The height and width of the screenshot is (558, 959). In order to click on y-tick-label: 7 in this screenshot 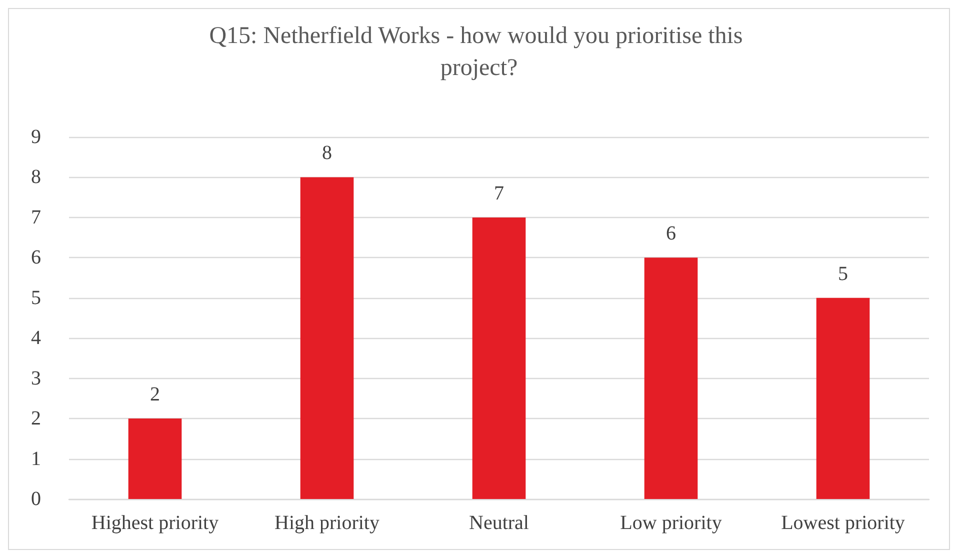, I will do `click(36, 217)`.